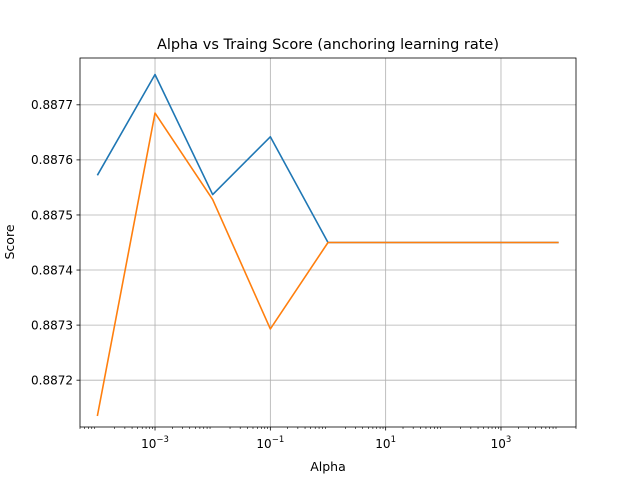  I want to click on y-tick-label: 0.8875, so click(52, 215).